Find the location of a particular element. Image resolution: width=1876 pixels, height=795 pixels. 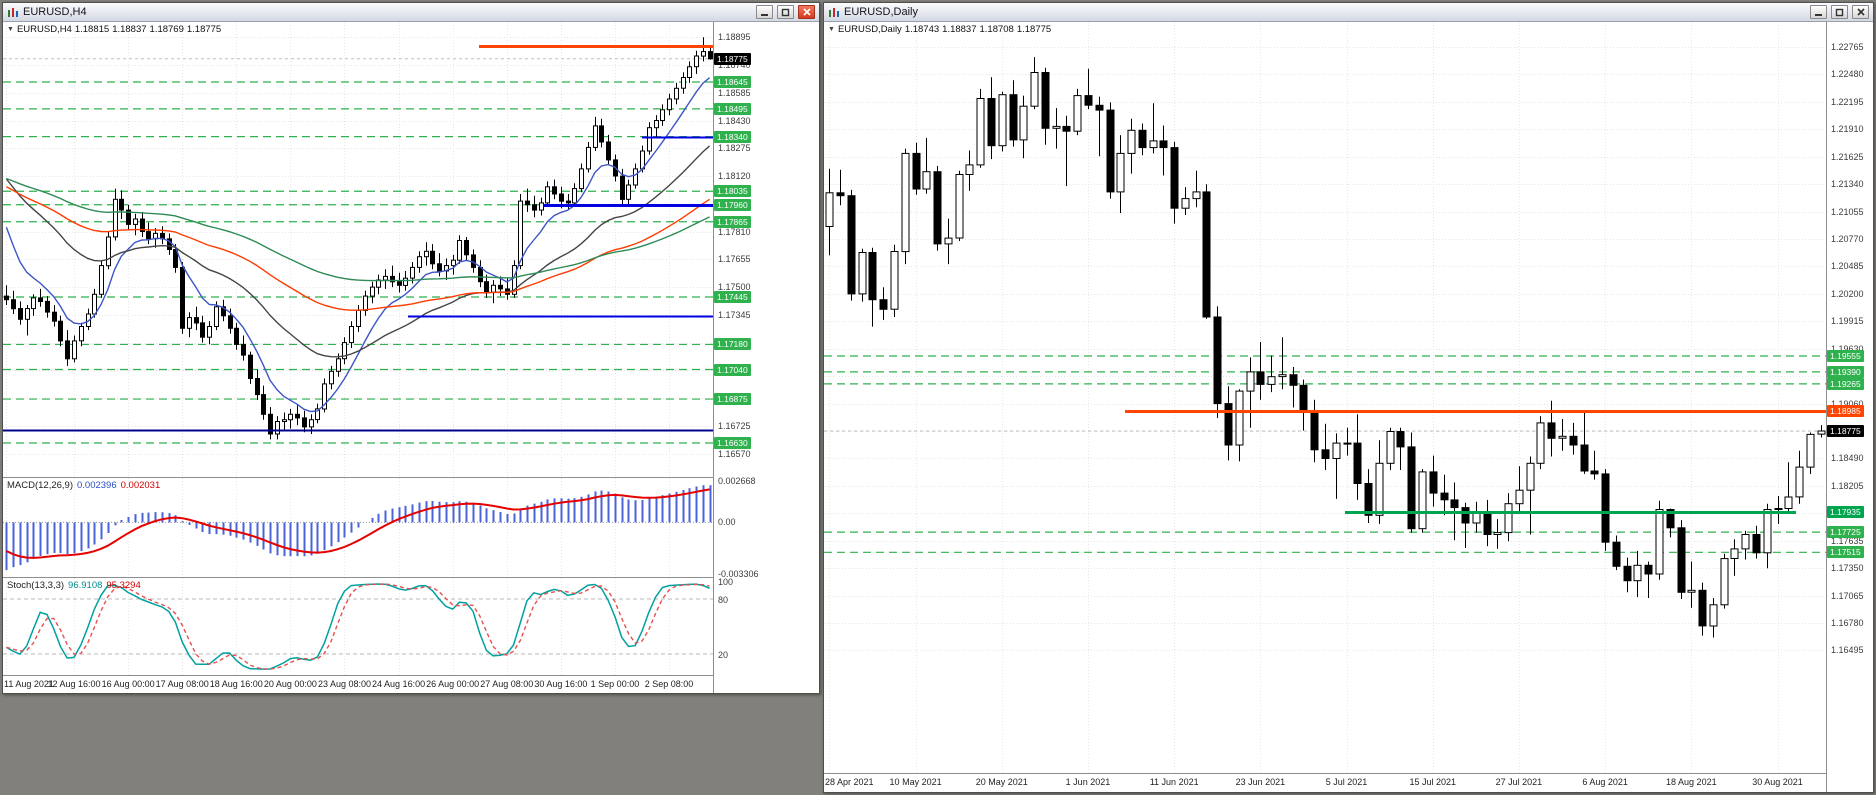

time-axis-label: 10 May 2021 is located at coordinates (915, 782).